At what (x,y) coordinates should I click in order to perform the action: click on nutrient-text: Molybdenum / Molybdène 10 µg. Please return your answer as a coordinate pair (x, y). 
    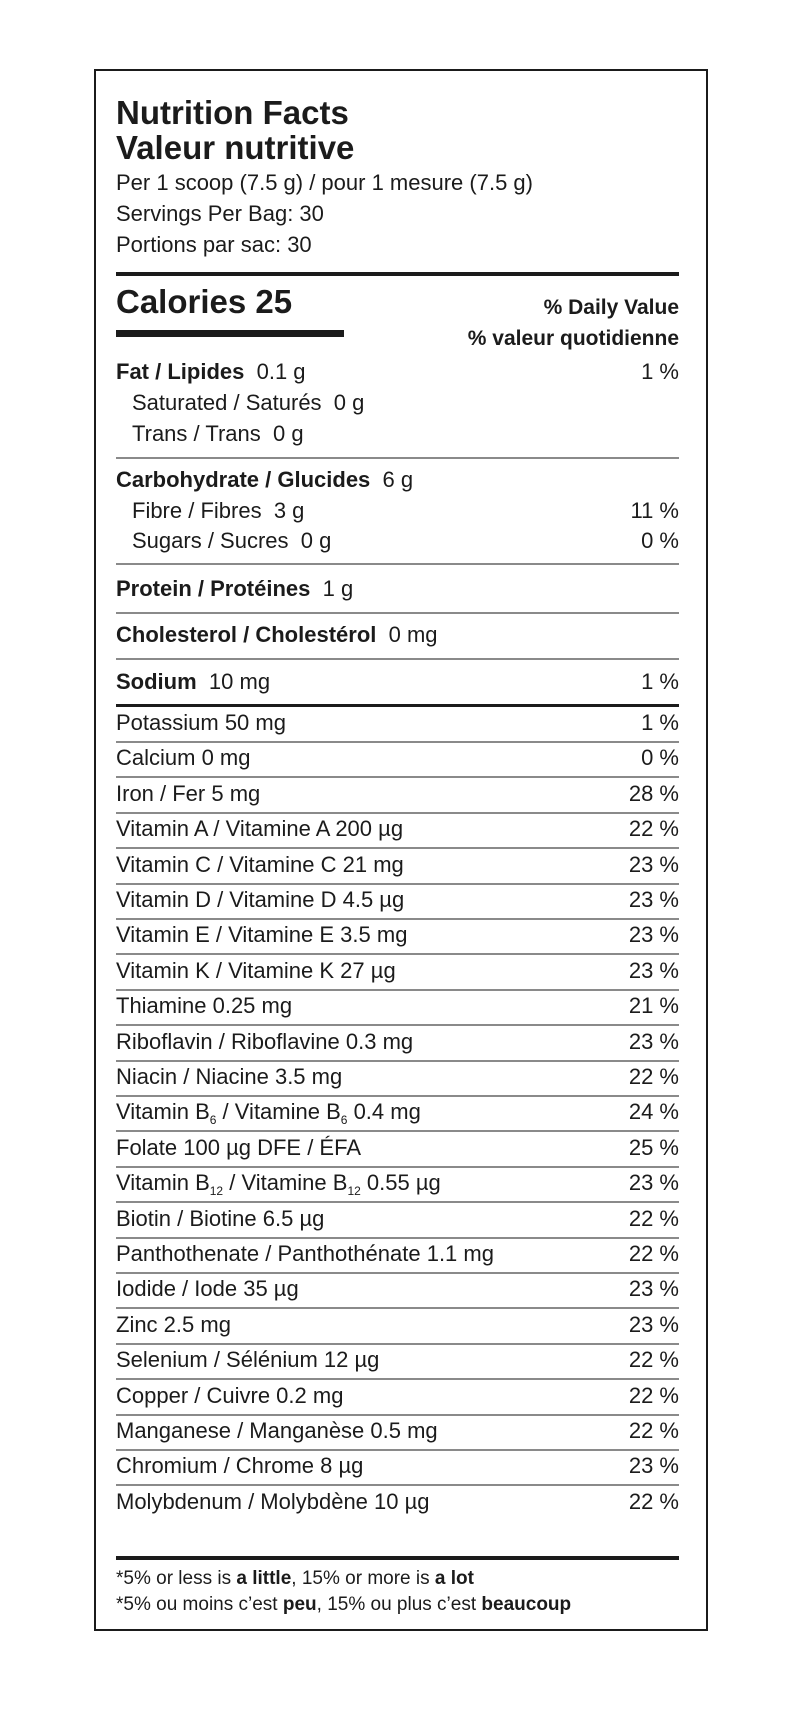
    Looking at the image, I should click on (273, 1501).